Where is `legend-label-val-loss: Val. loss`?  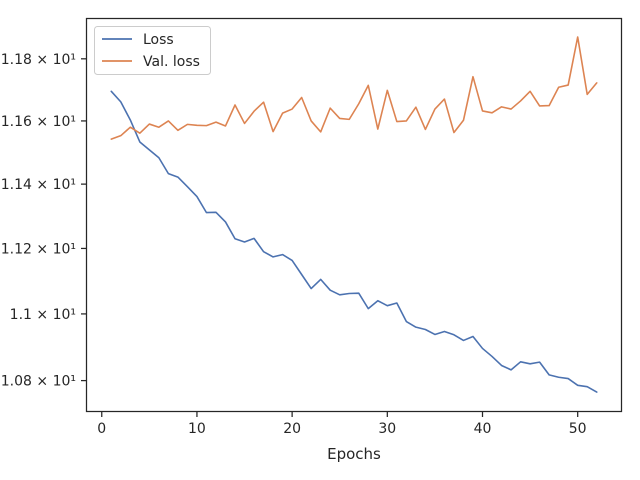
legend-label-val-loss: Val. loss is located at coordinates (171, 62).